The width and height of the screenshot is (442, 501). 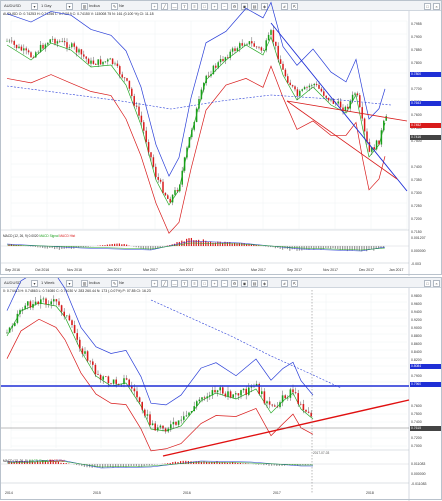 I want to click on price-tag-blue: 0.8084, so click(x=425, y=366).